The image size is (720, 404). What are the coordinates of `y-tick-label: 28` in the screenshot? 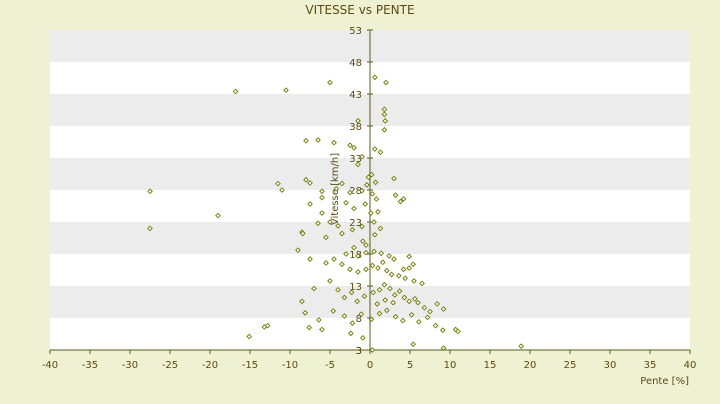 It's located at (355, 191).